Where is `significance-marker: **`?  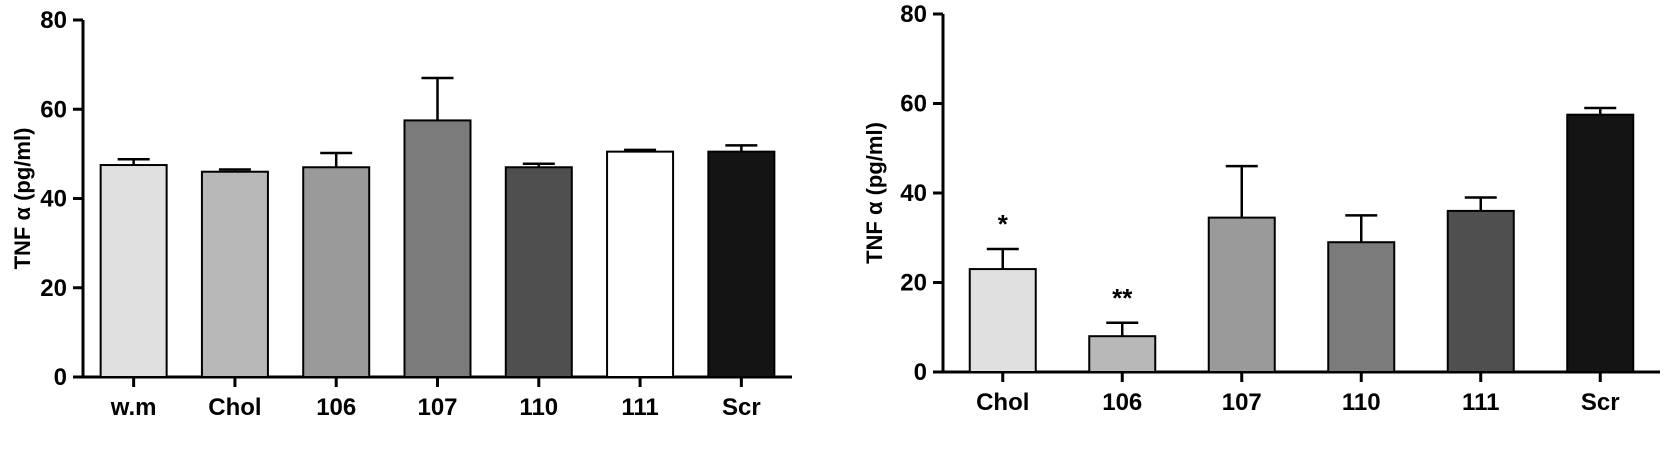 significance-marker: ** is located at coordinates (1122, 298).